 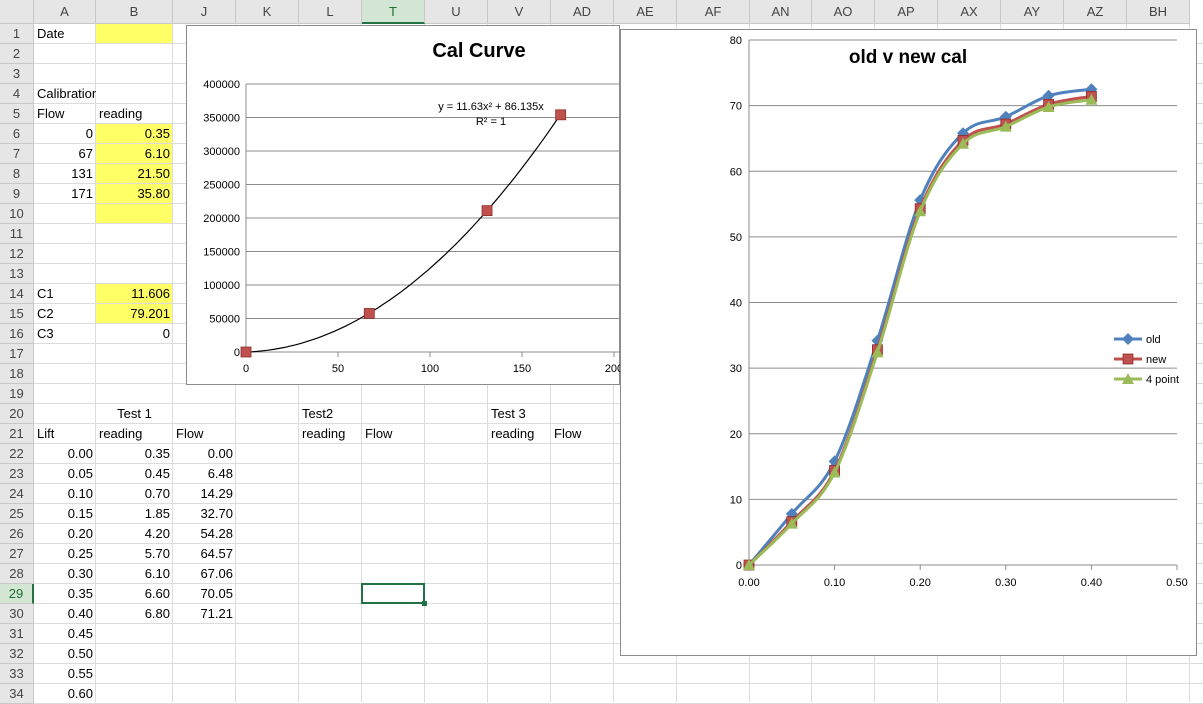 What do you see at coordinates (17, 614) in the screenshot?
I see `row-header-30: 30` at bounding box center [17, 614].